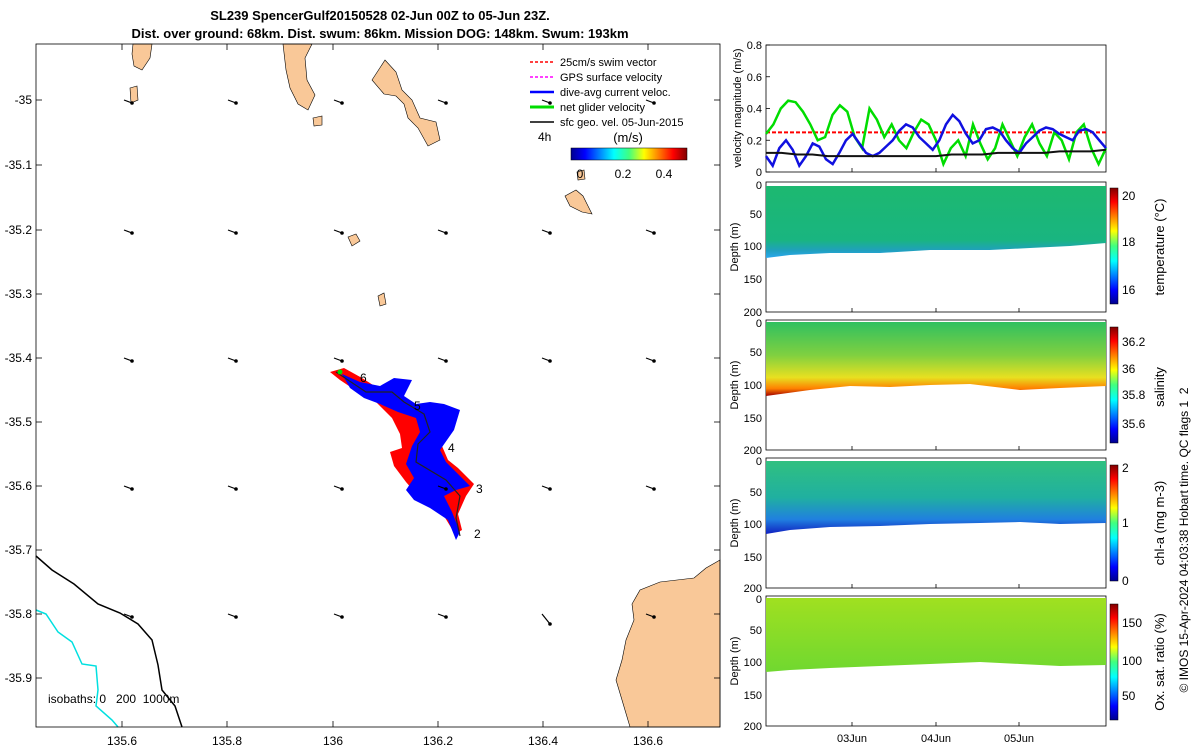 The image size is (1200, 750). Describe the element at coordinates (19, 422) in the screenshot. I see `lat-label: -35.5` at that location.